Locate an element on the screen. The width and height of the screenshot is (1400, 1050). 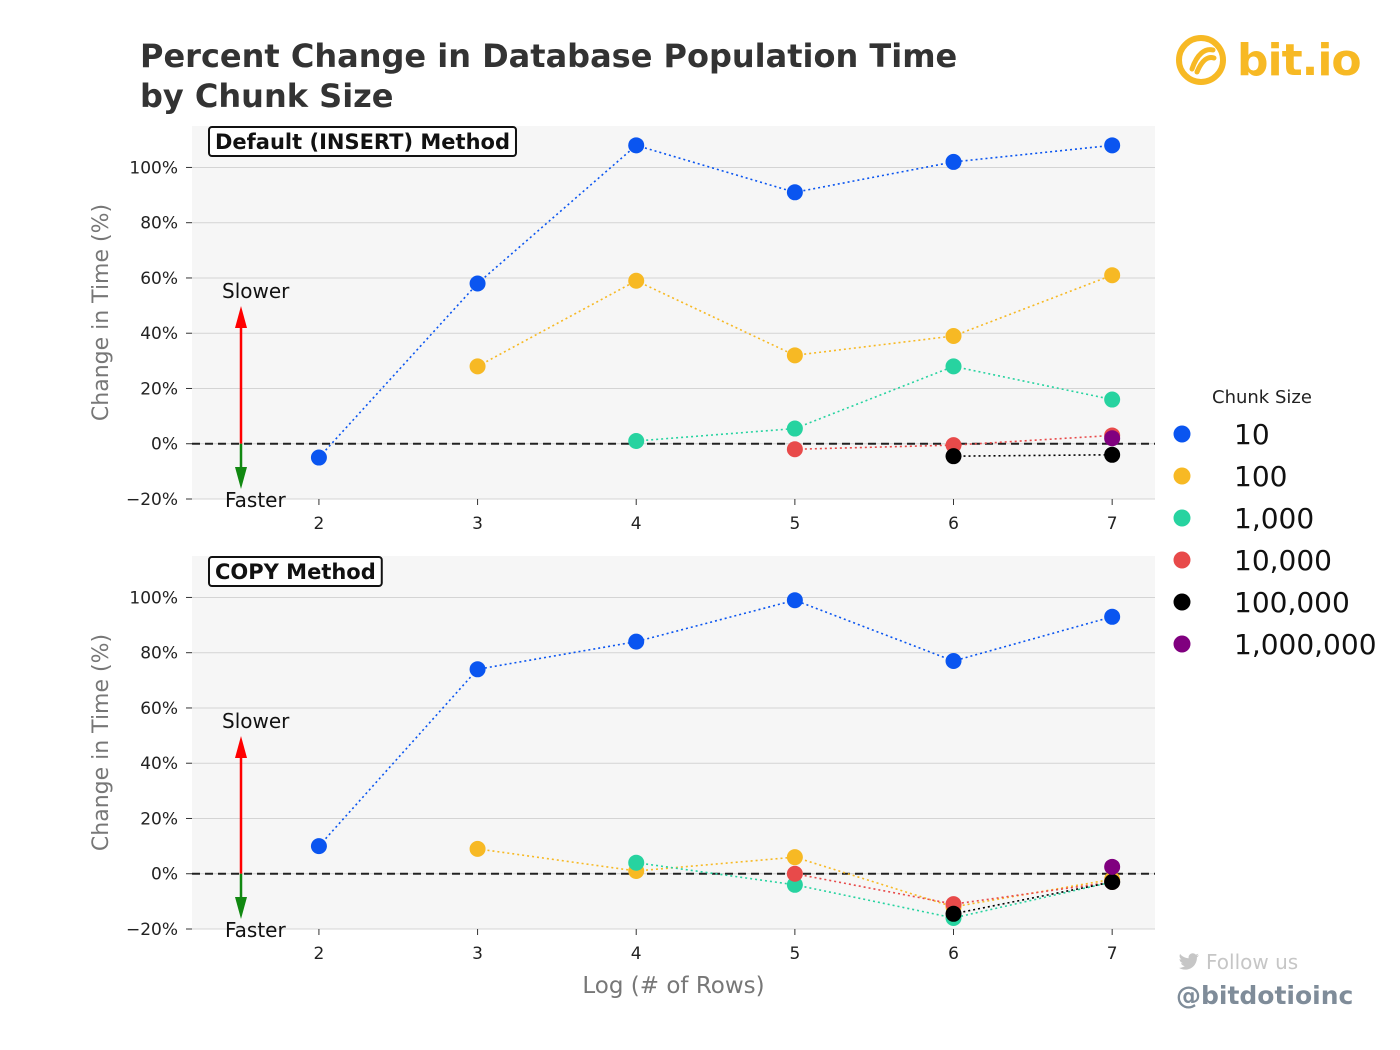
legend-label: 1,000,000 is located at coordinates (1305, 644).